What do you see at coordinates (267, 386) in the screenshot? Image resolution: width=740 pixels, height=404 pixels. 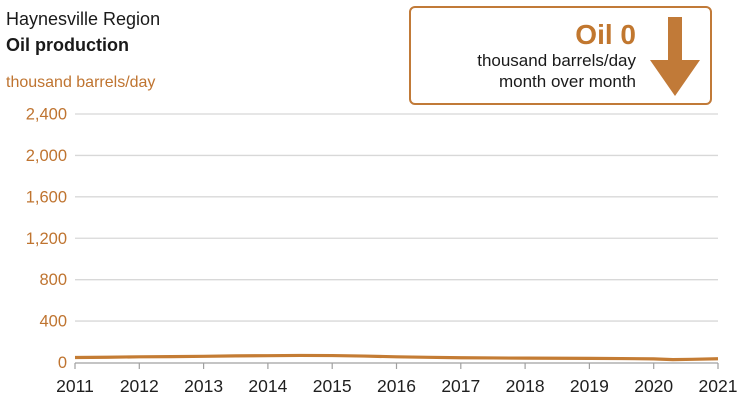 I see `x-tick-label: 2014` at bounding box center [267, 386].